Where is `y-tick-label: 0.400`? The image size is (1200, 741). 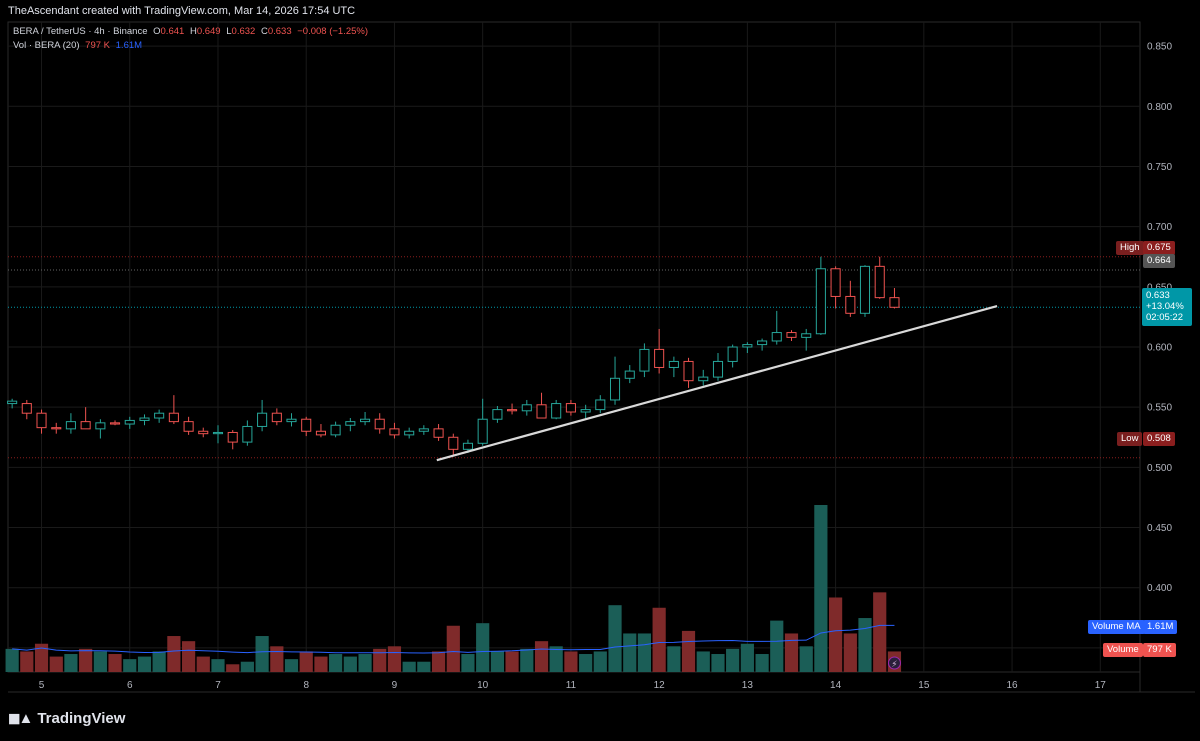 y-tick-label: 0.400 is located at coordinates (1159, 588).